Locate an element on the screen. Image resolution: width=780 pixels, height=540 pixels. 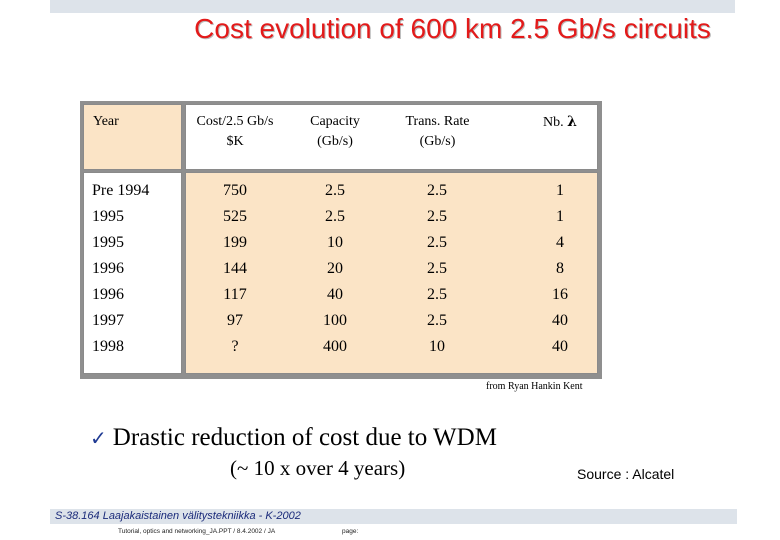
table-cell-nb: 16 is located at coordinates (560, 294).